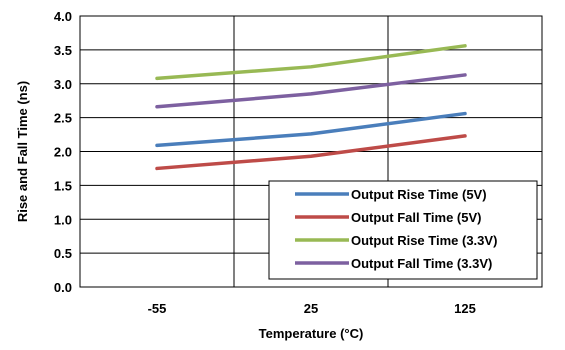 The image size is (565, 350). Describe the element at coordinates (63, 84) in the screenshot. I see `y-tick-label: 3.0` at that location.